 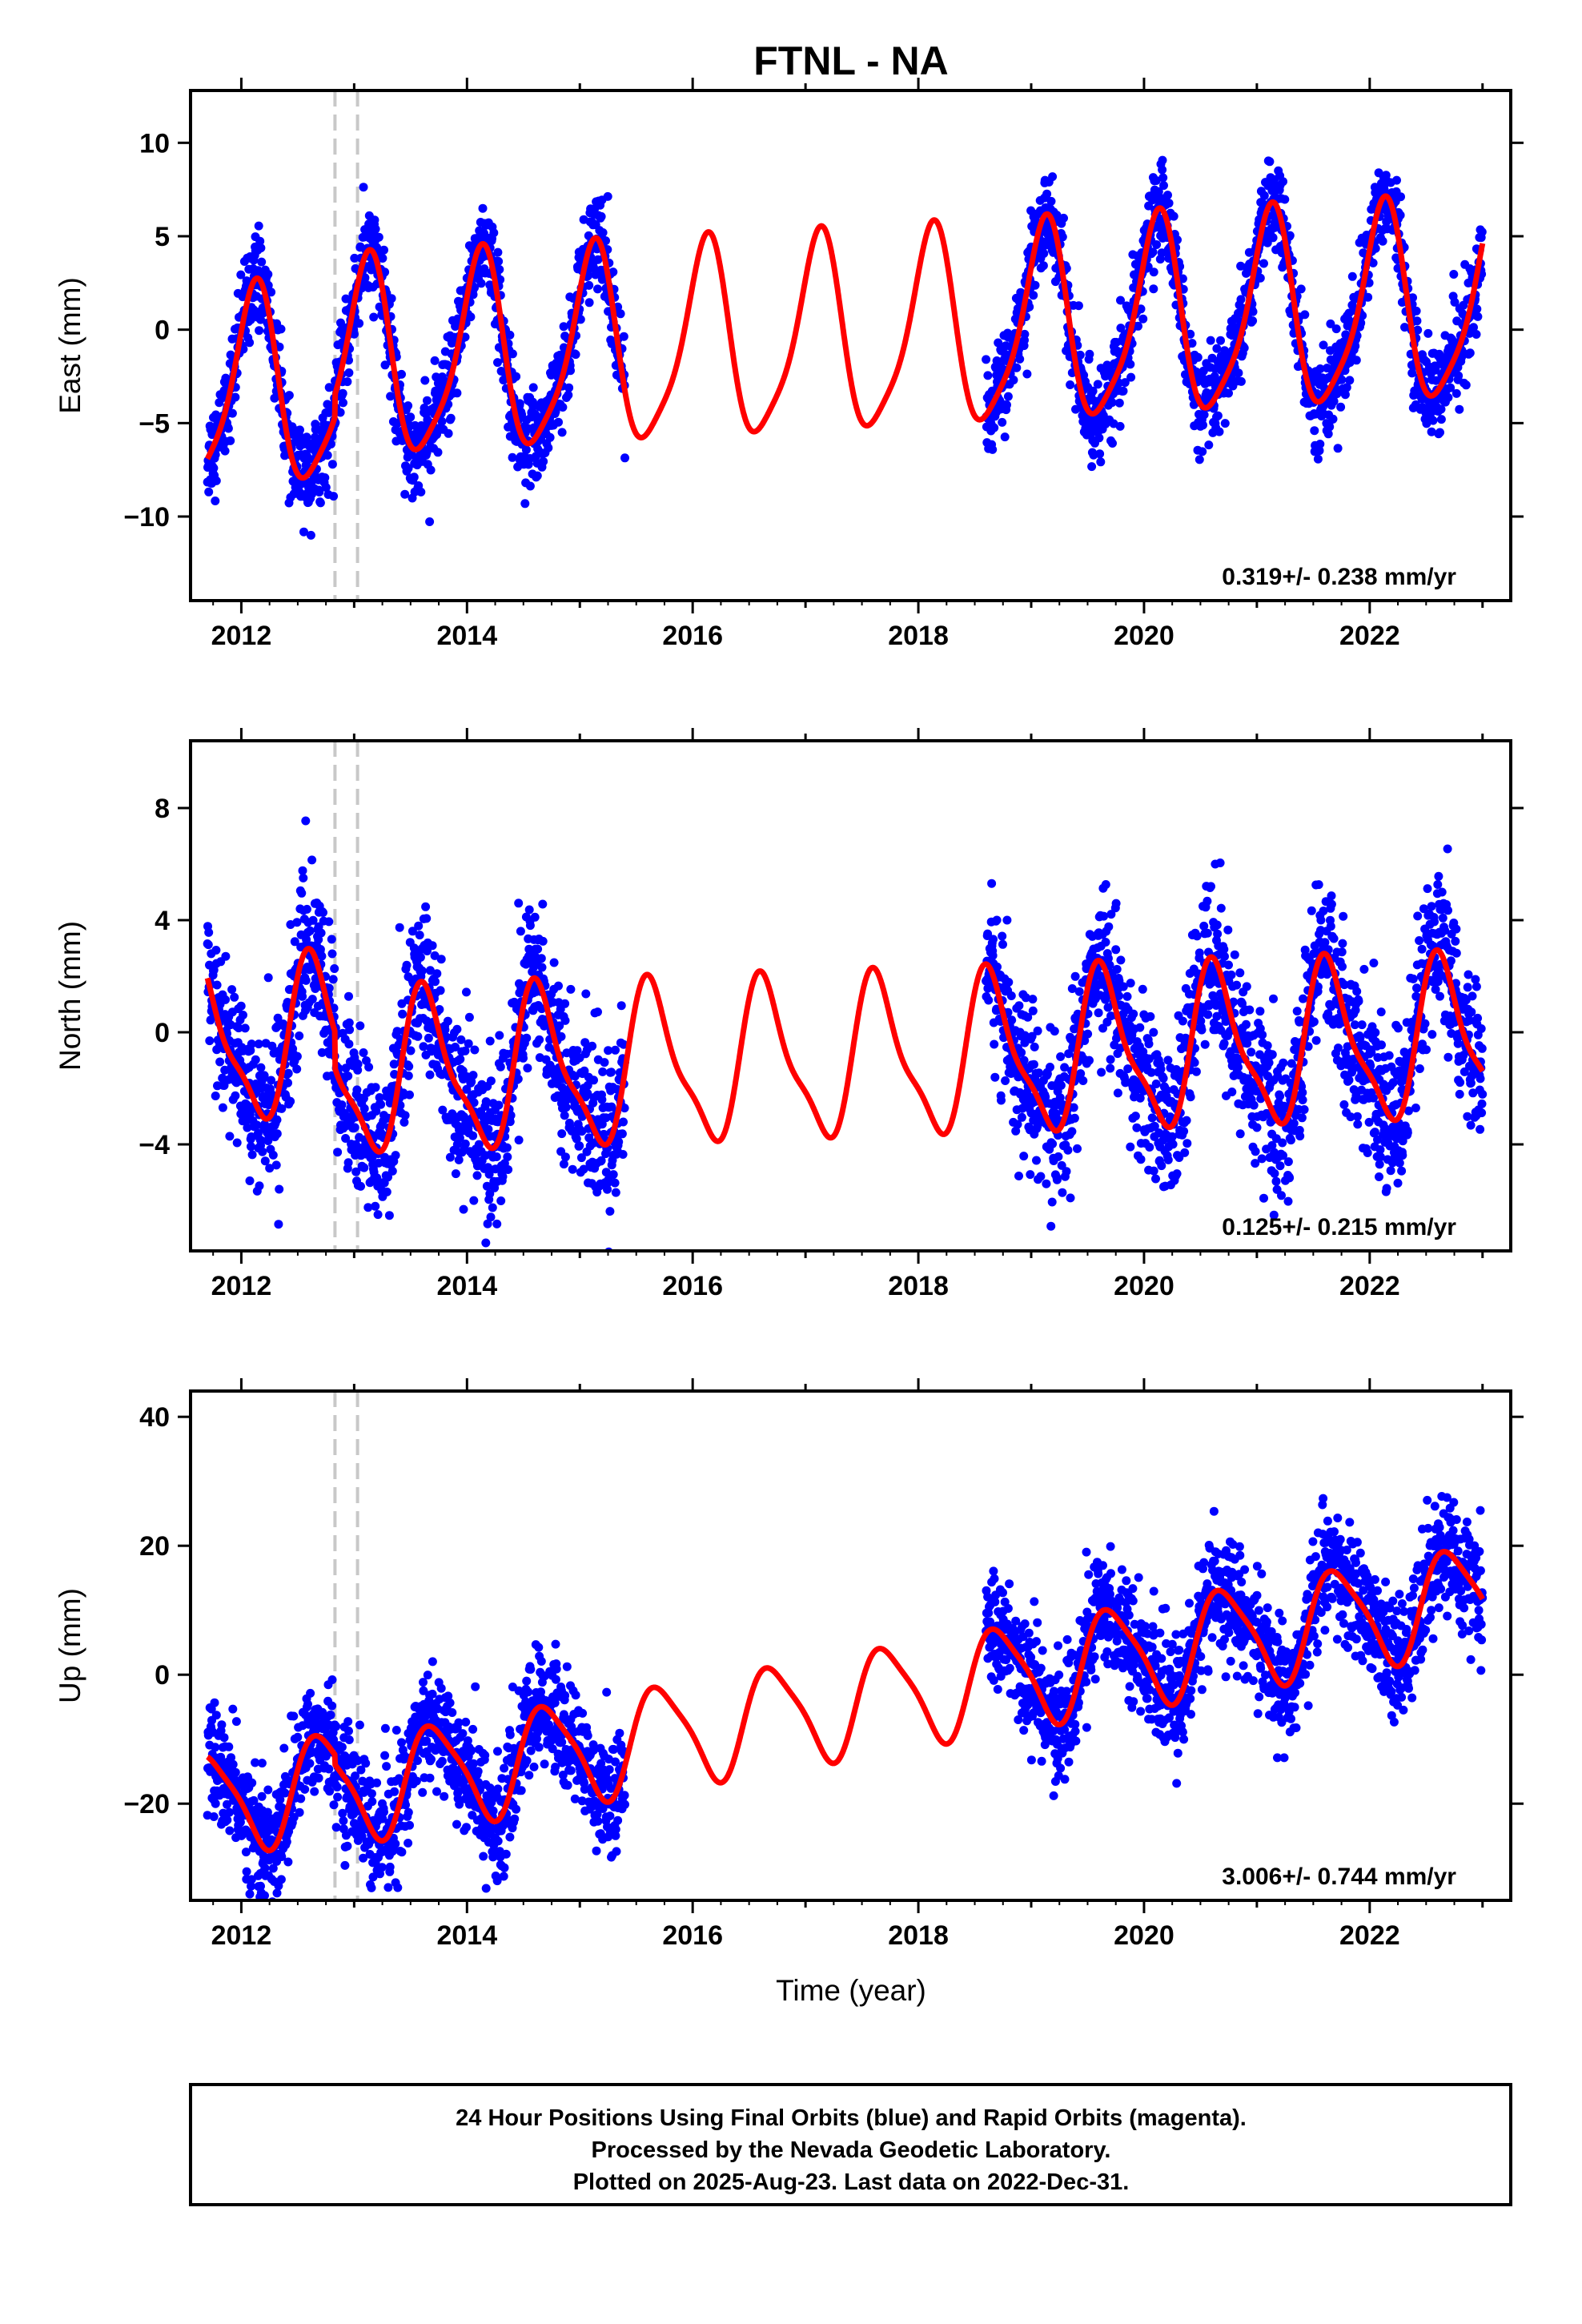 I want to click on model-curve, so click(x=846, y=337).